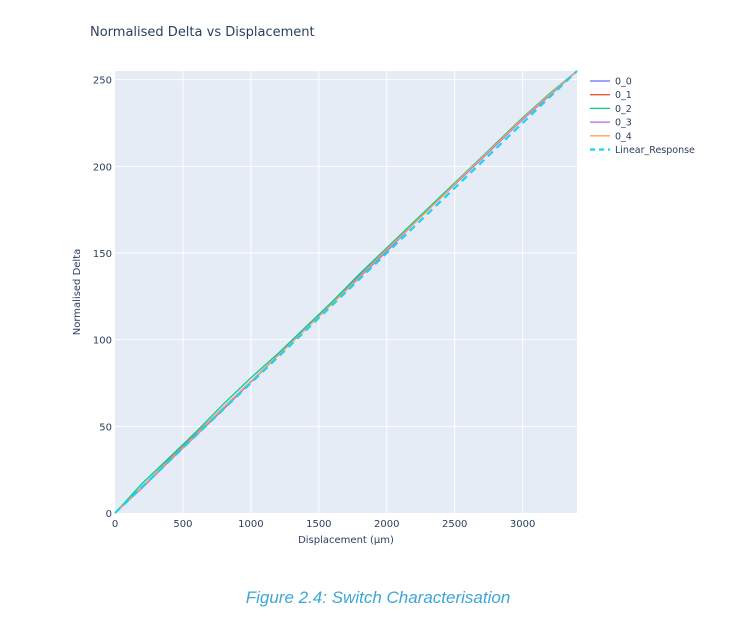  What do you see at coordinates (623, 123) in the screenshot?
I see `legend-label: 0_3` at bounding box center [623, 123].